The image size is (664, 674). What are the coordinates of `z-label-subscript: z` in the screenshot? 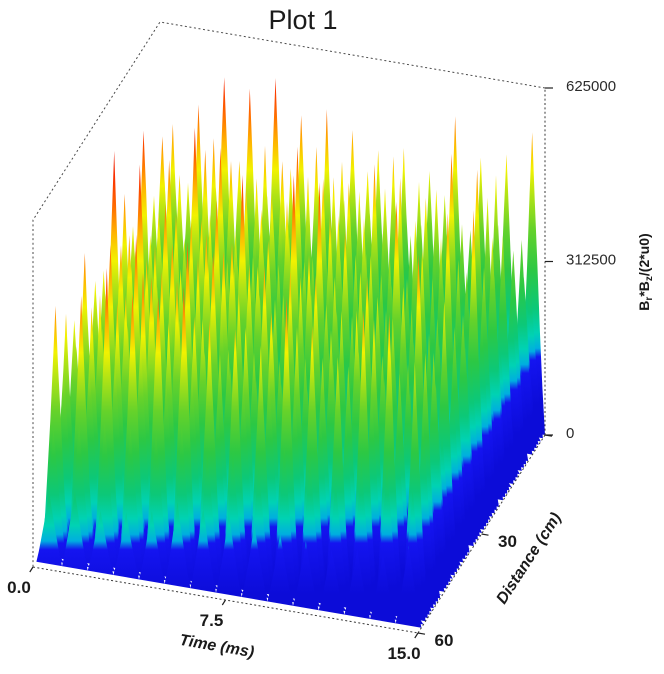 It's located at (649, 278).